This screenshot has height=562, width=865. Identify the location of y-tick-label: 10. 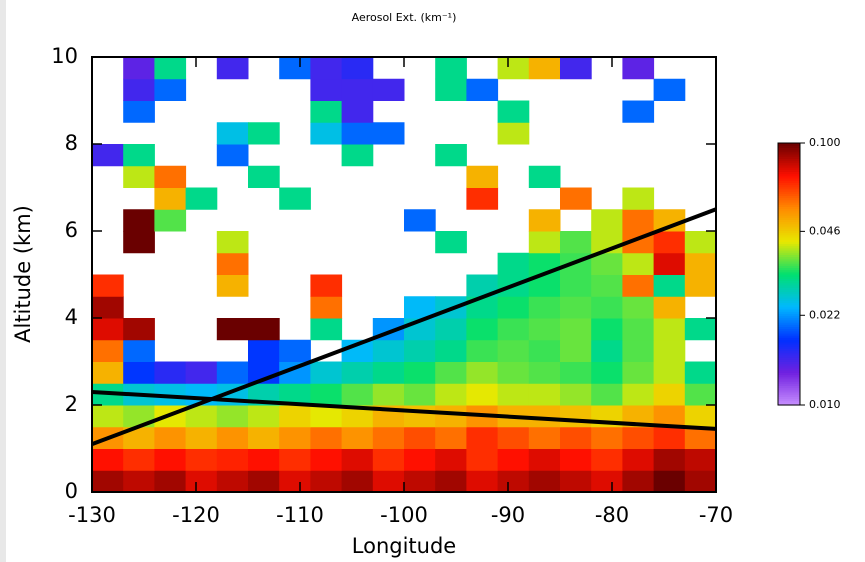
(64, 56).